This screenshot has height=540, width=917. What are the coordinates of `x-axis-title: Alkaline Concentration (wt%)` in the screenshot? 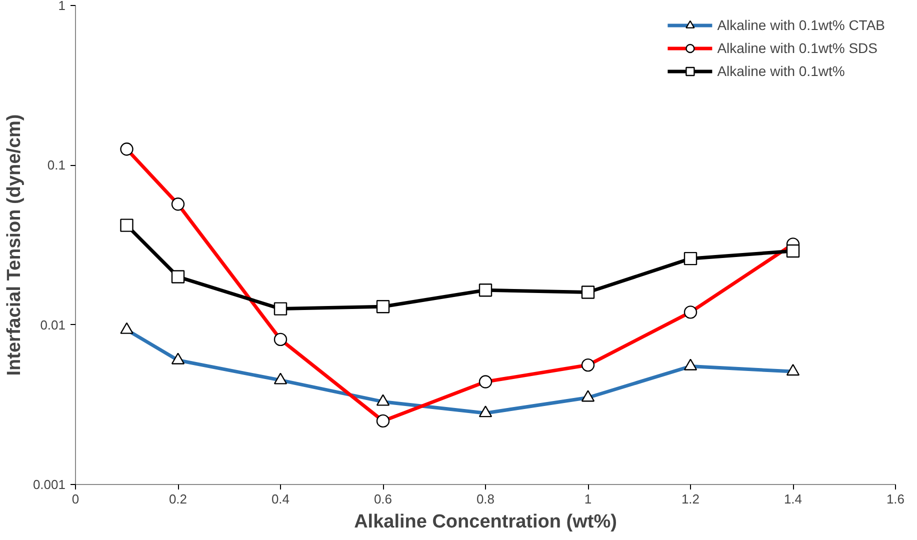 It's located at (485, 522).